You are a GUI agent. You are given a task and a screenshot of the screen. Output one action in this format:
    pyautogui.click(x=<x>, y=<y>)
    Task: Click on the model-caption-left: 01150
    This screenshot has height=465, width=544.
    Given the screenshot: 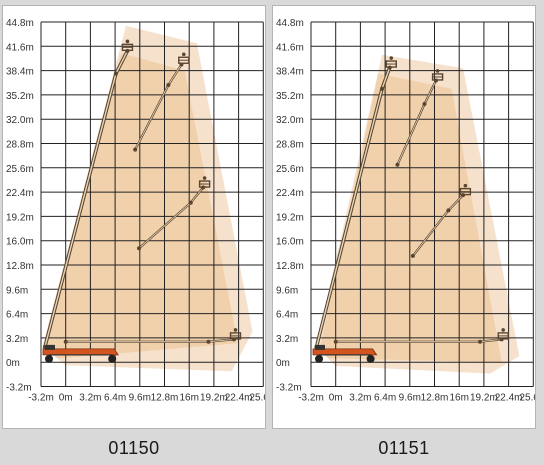 What is the action you would take?
    pyautogui.click(x=134, y=448)
    